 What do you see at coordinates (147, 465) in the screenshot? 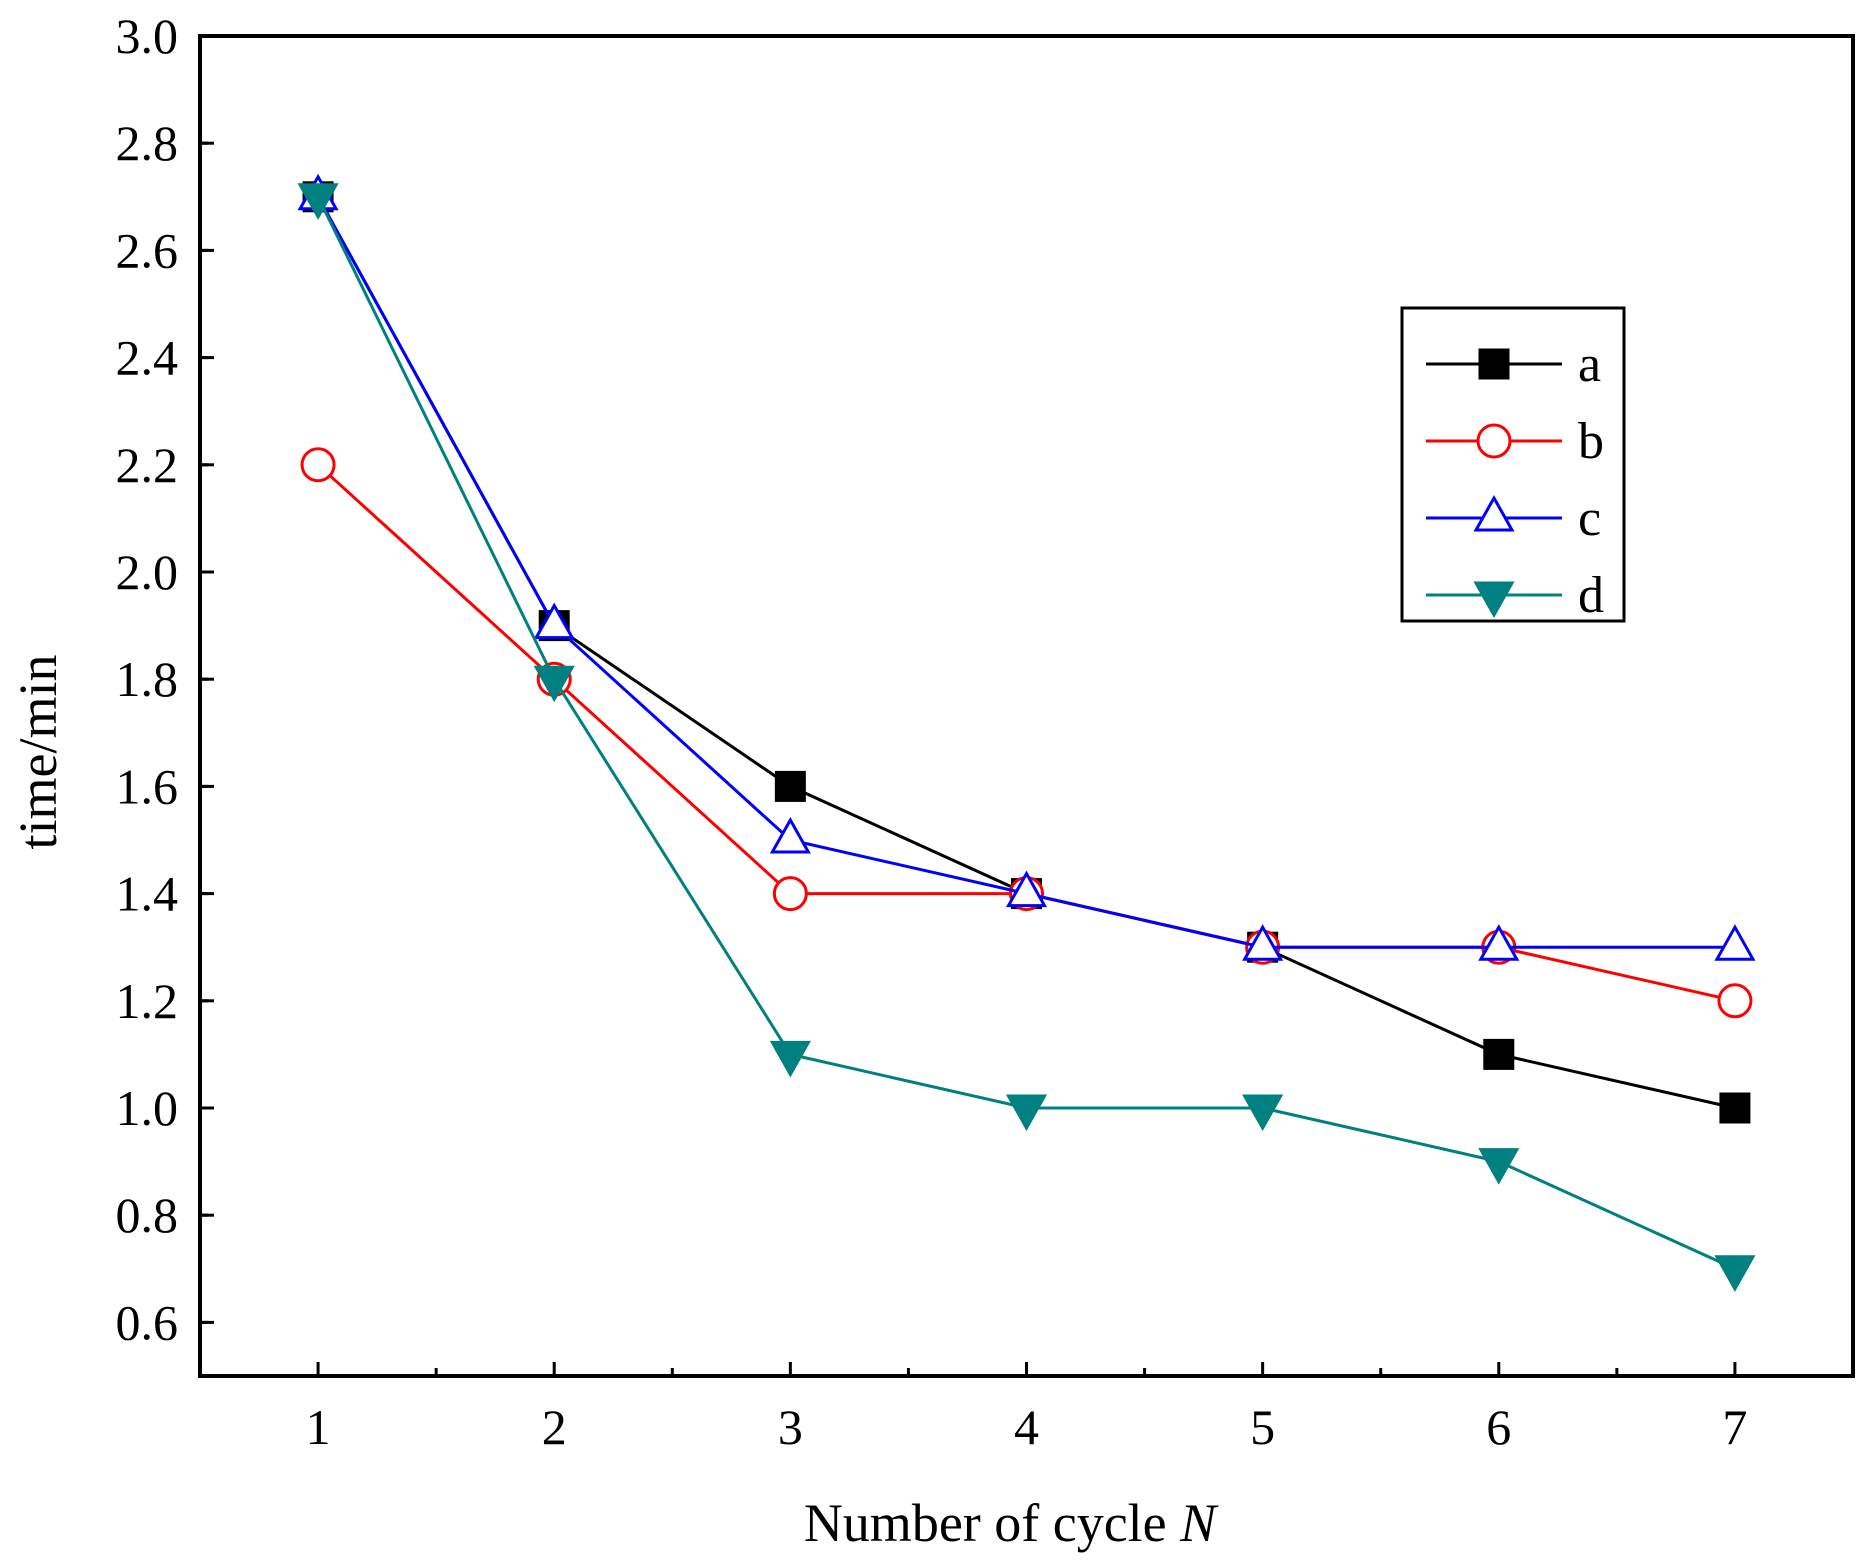
I see `y-tick-label: 2.2` at bounding box center [147, 465].